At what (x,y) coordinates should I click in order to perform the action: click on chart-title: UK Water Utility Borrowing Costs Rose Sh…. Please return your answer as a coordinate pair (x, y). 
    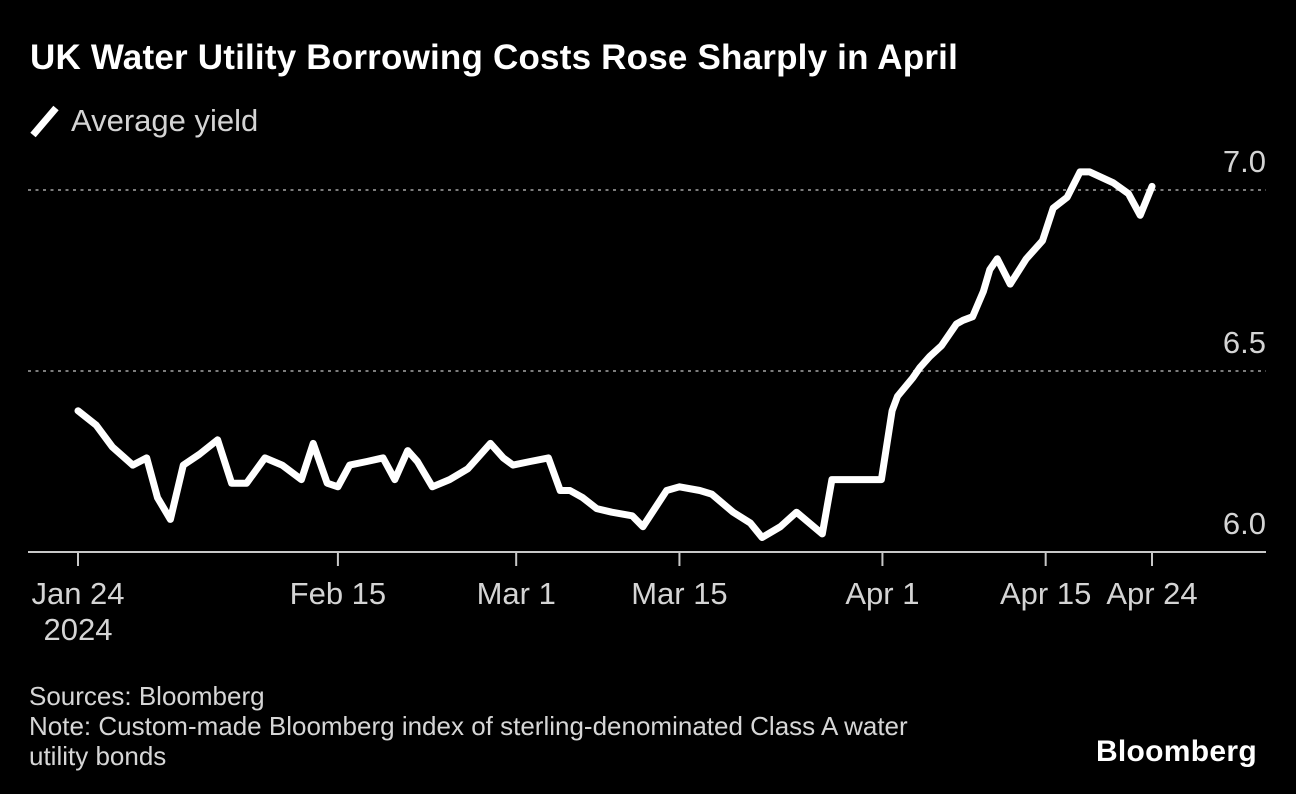
    Looking at the image, I should click on (494, 57).